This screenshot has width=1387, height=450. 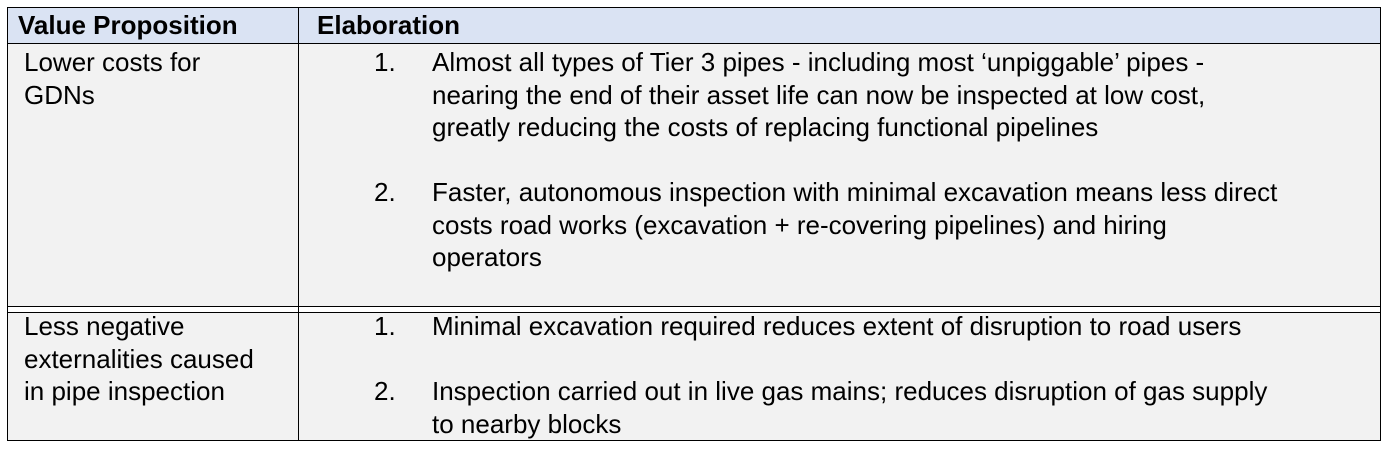 What do you see at coordinates (124, 391) in the screenshot?
I see `value-proposition-line: in pipe inspection` at bounding box center [124, 391].